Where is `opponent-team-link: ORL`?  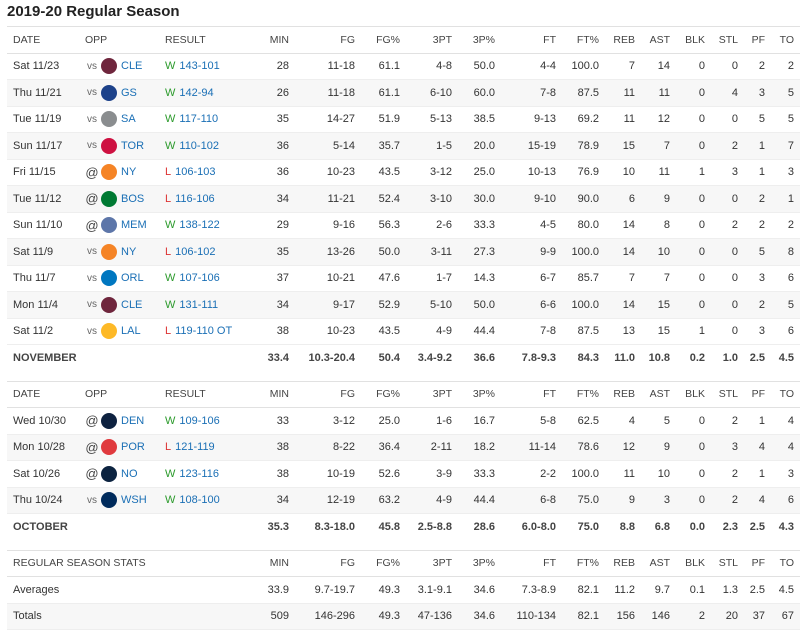
opponent-team-link: ORL is located at coordinates (132, 278).